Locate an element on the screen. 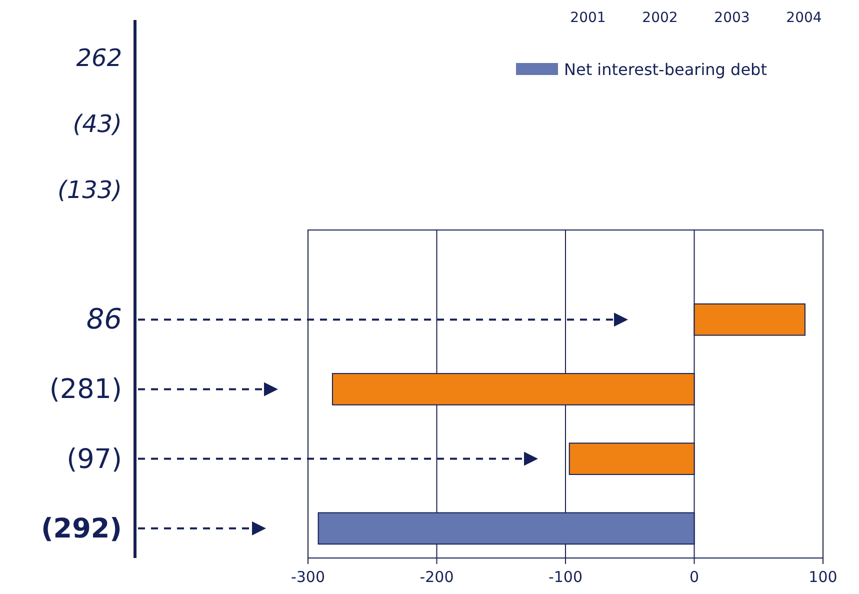  y-tick-label: (97) is located at coordinates (94, 459).